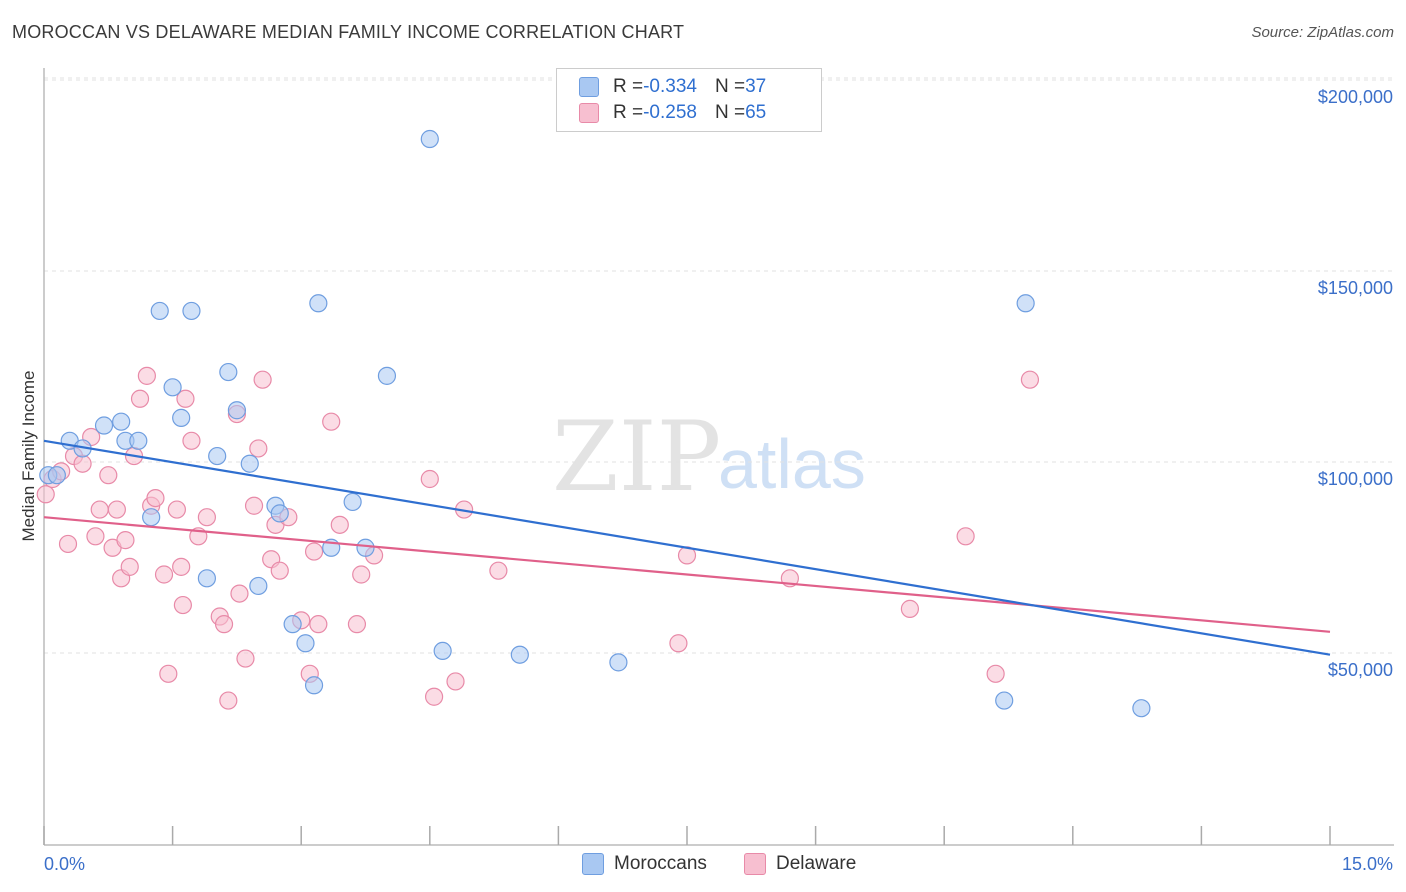 Image resolution: width=1406 pixels, height=892 pixels. I want to click on legend-r-value: -0.258, so click(670, 112).